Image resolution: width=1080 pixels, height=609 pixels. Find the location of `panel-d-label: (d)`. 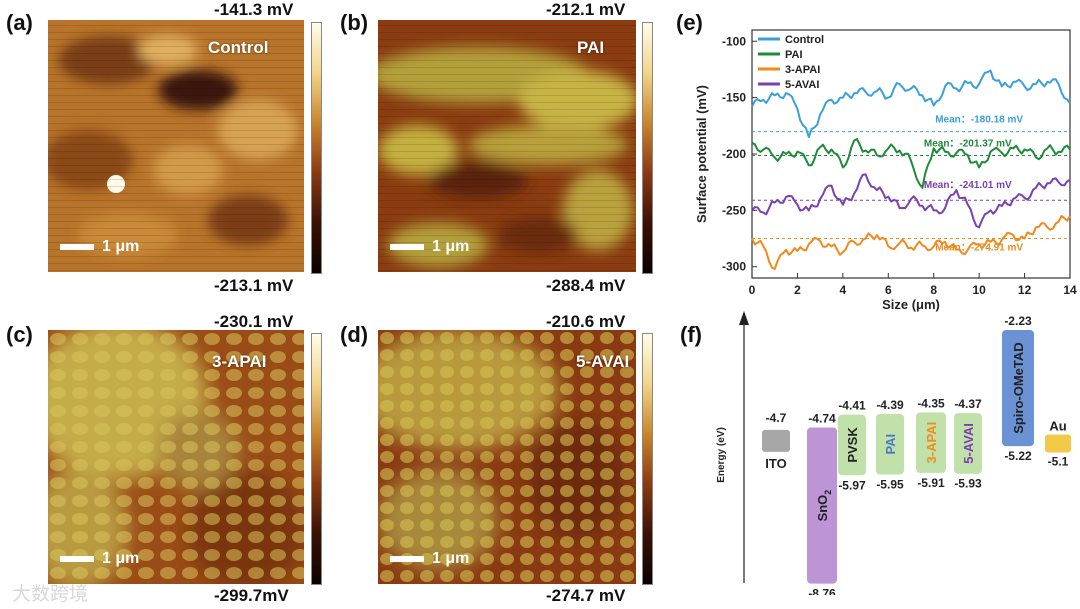

panel-d-label: (d) is located at coordinates (354, 334).